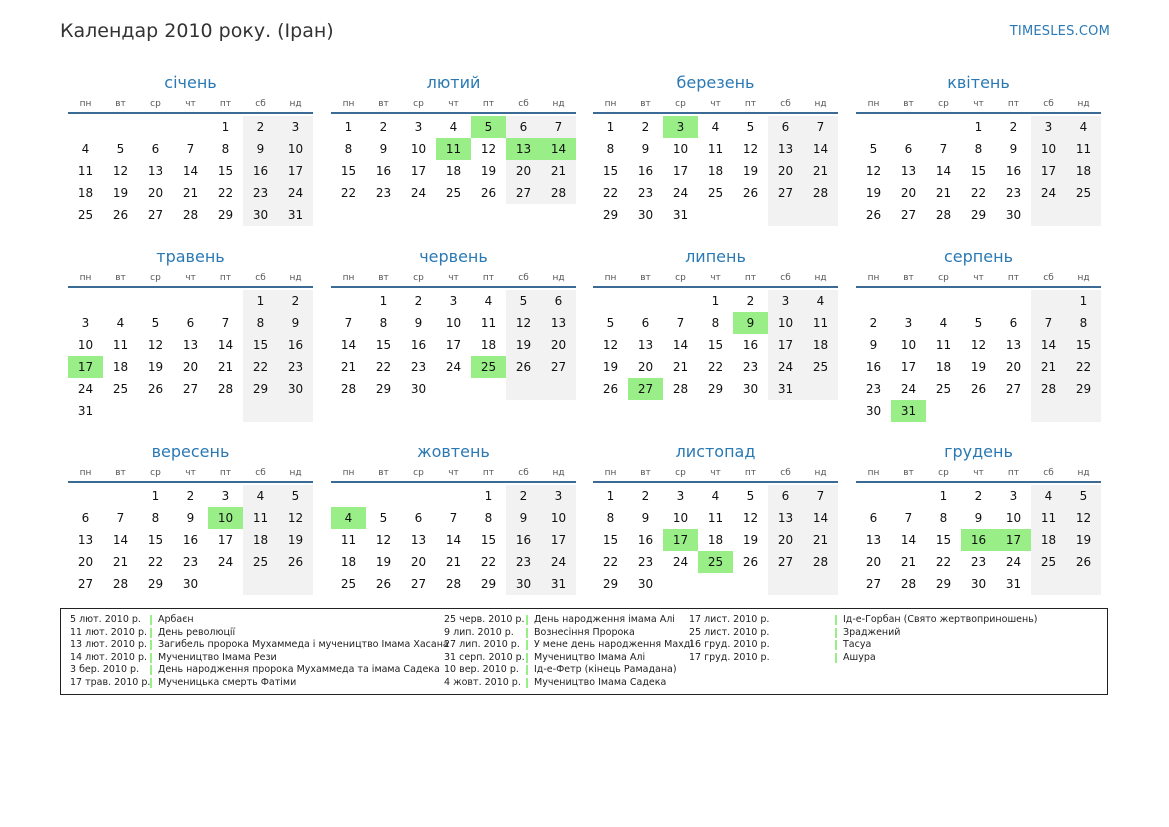 This screenshot has width=1169, height=827. What do you see at coordinates (857, 645) in the screenshot?
I see `legend-holiday-name: Тасуа` at bounding box center [857, 645].